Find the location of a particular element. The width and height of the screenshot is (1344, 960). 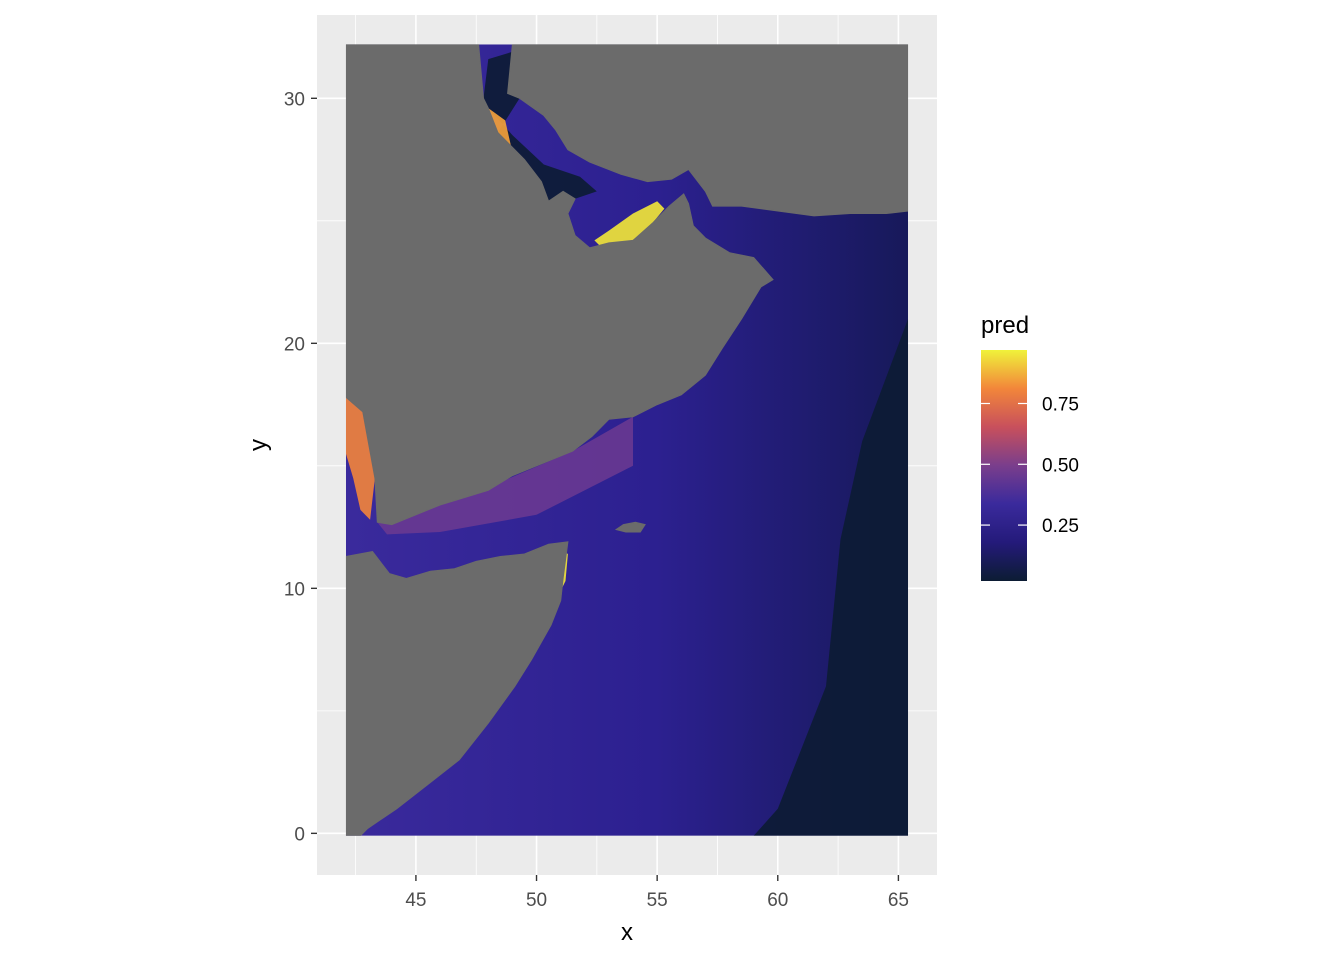

eastern-basin is located at coordinates (831, 577).